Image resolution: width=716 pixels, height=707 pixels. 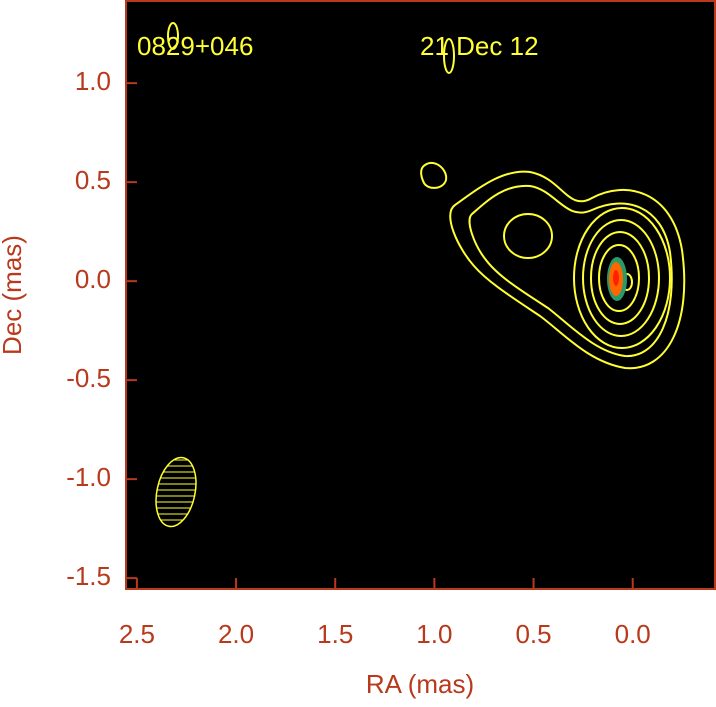 What do you see at coordinates (88, 378) in the screenshot?
I see `y-tick-label: -0.5` at bounding box center [88, 378].